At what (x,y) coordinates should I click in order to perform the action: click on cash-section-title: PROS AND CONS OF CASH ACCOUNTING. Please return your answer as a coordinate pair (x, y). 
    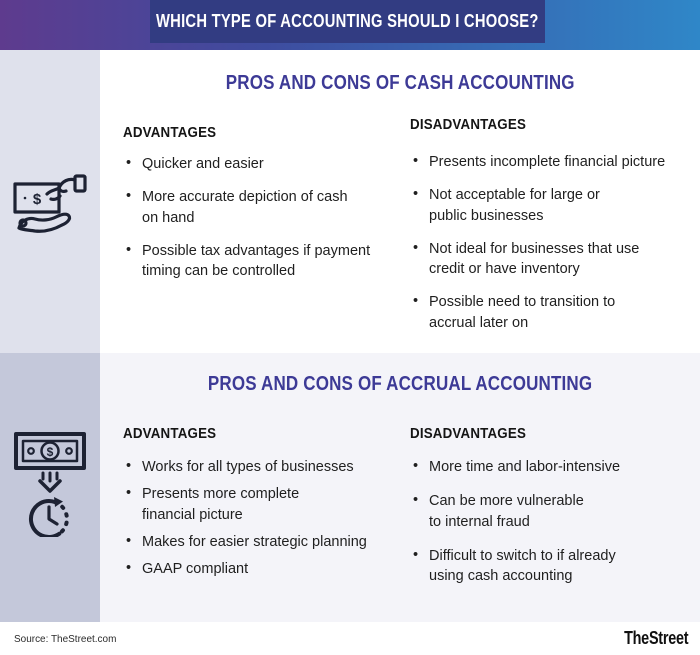
    Looking at the image, I should click on (400, 83).